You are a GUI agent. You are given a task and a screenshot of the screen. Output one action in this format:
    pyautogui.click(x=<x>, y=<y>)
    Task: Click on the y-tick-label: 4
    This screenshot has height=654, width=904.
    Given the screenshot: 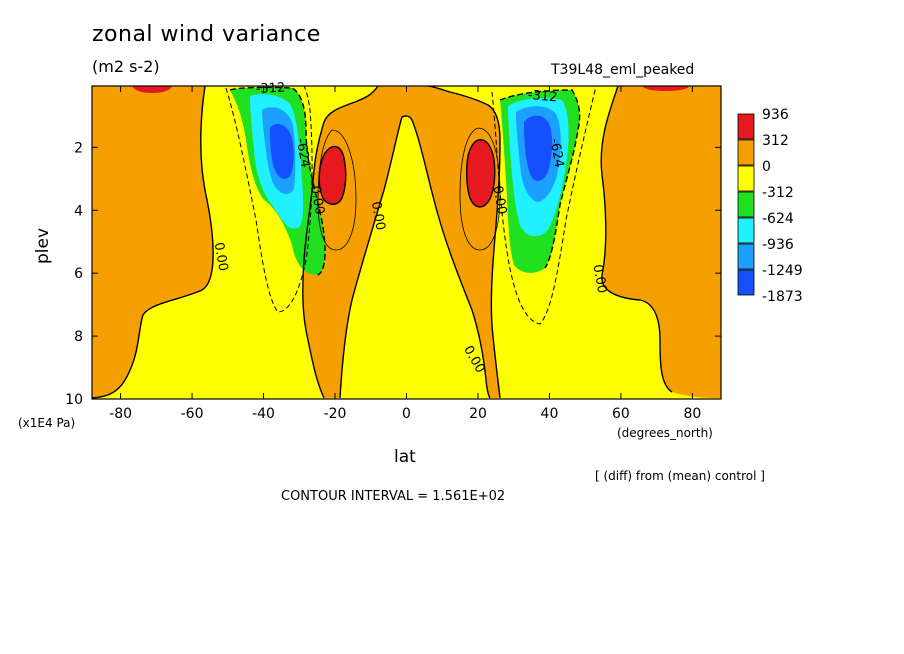 What is the action you would take?
    pyautogui.click(x=78, y=211)
    